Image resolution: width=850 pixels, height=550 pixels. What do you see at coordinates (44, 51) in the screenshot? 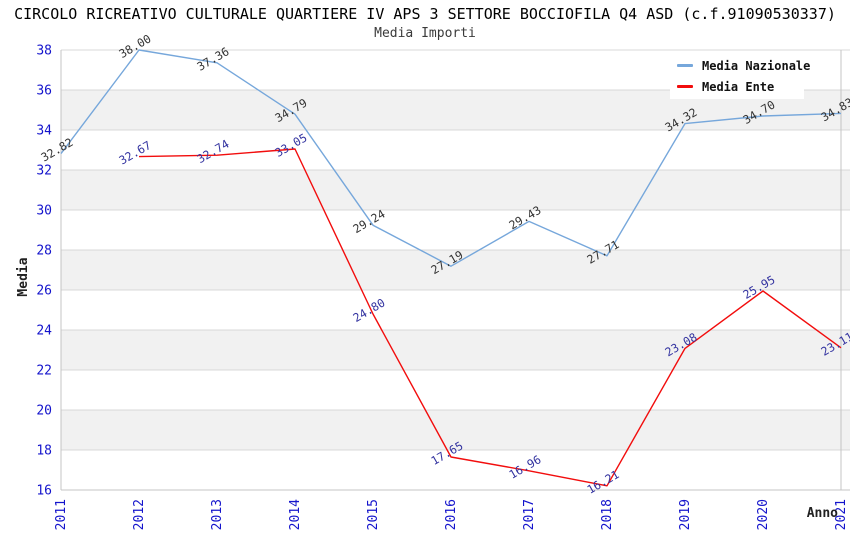
I see `y-tick-label: 38` at bounding box center [44, 51].